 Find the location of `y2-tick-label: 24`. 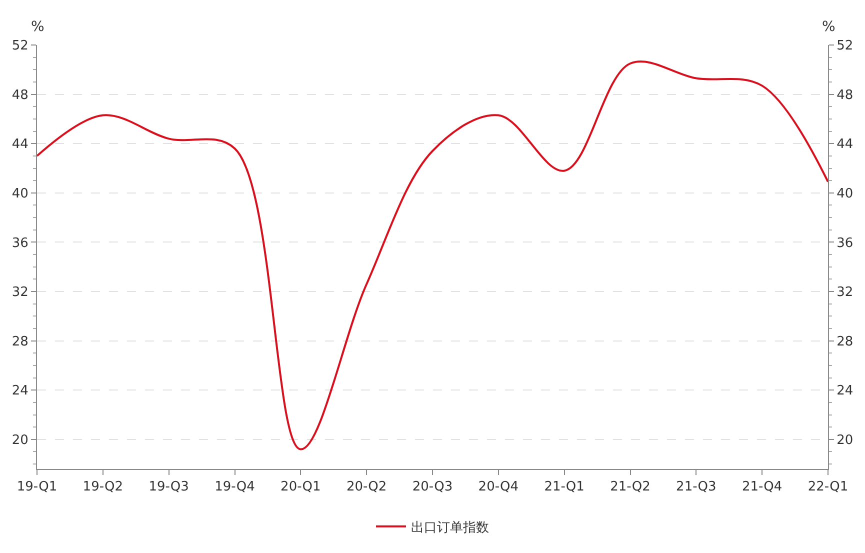

y2-tick-label: 24 is located at coordinates (845, 391).